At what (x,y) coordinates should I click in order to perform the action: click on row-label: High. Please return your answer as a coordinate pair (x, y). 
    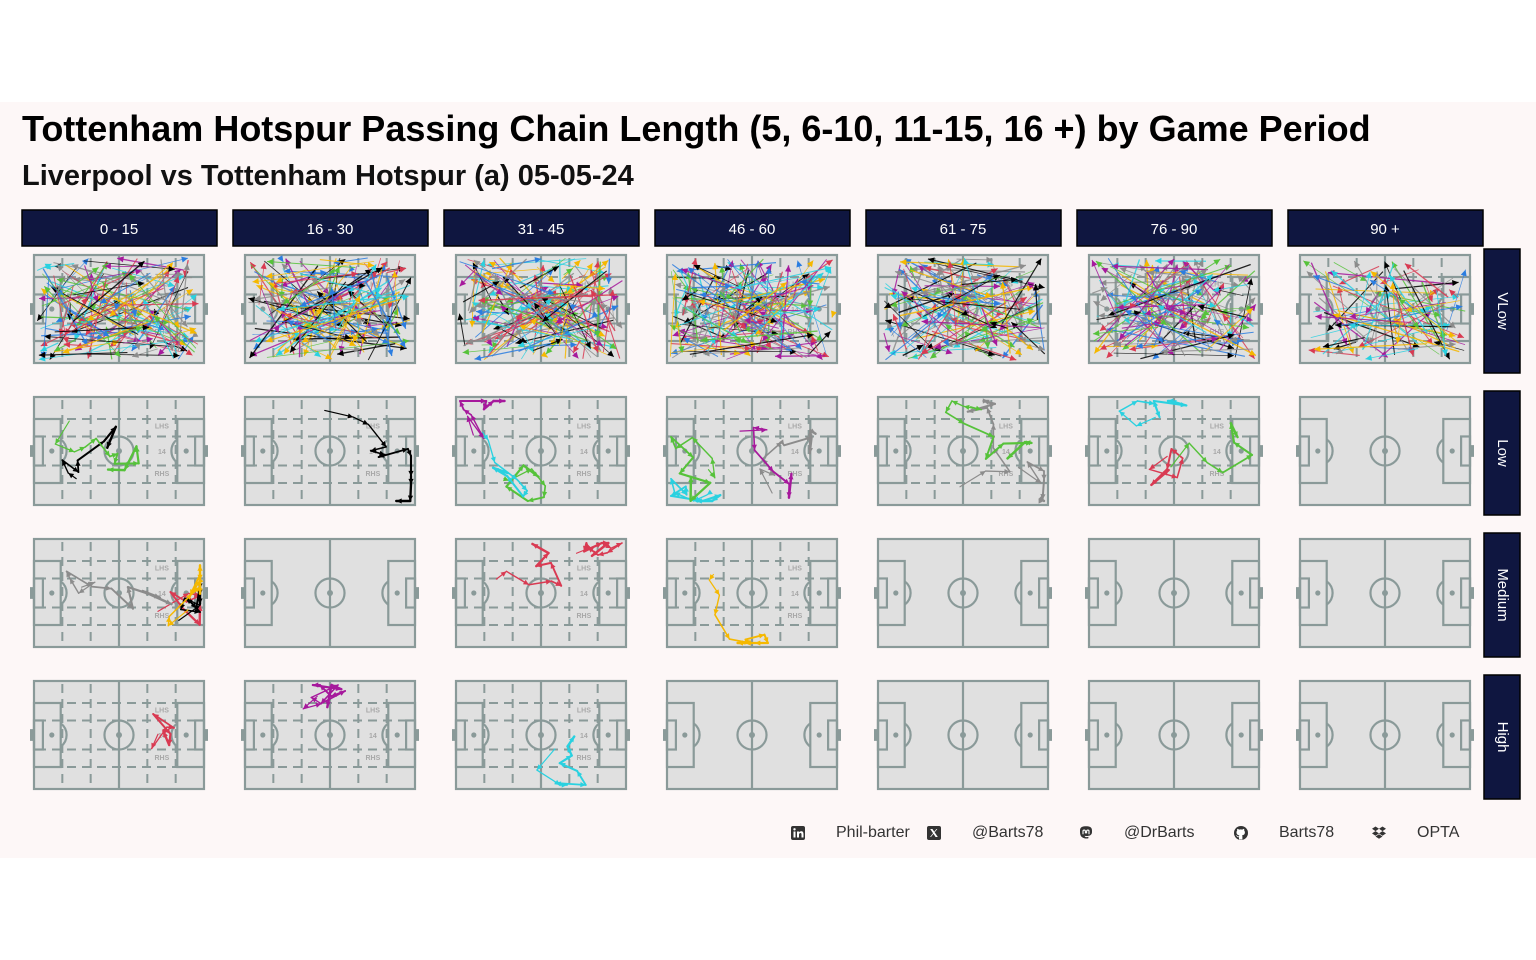
    Looking at the image, I should click on (1502, 737).